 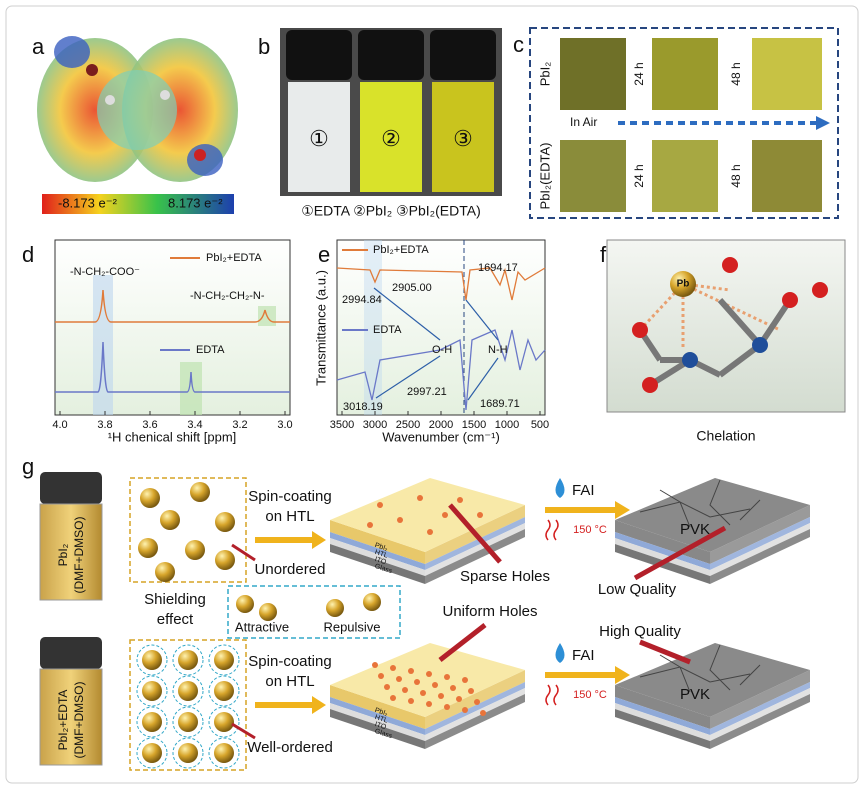 I want to click on label: ①EDTA ②PbI₂ ③PbI₂(EDTA), so click(x=390, y=211).